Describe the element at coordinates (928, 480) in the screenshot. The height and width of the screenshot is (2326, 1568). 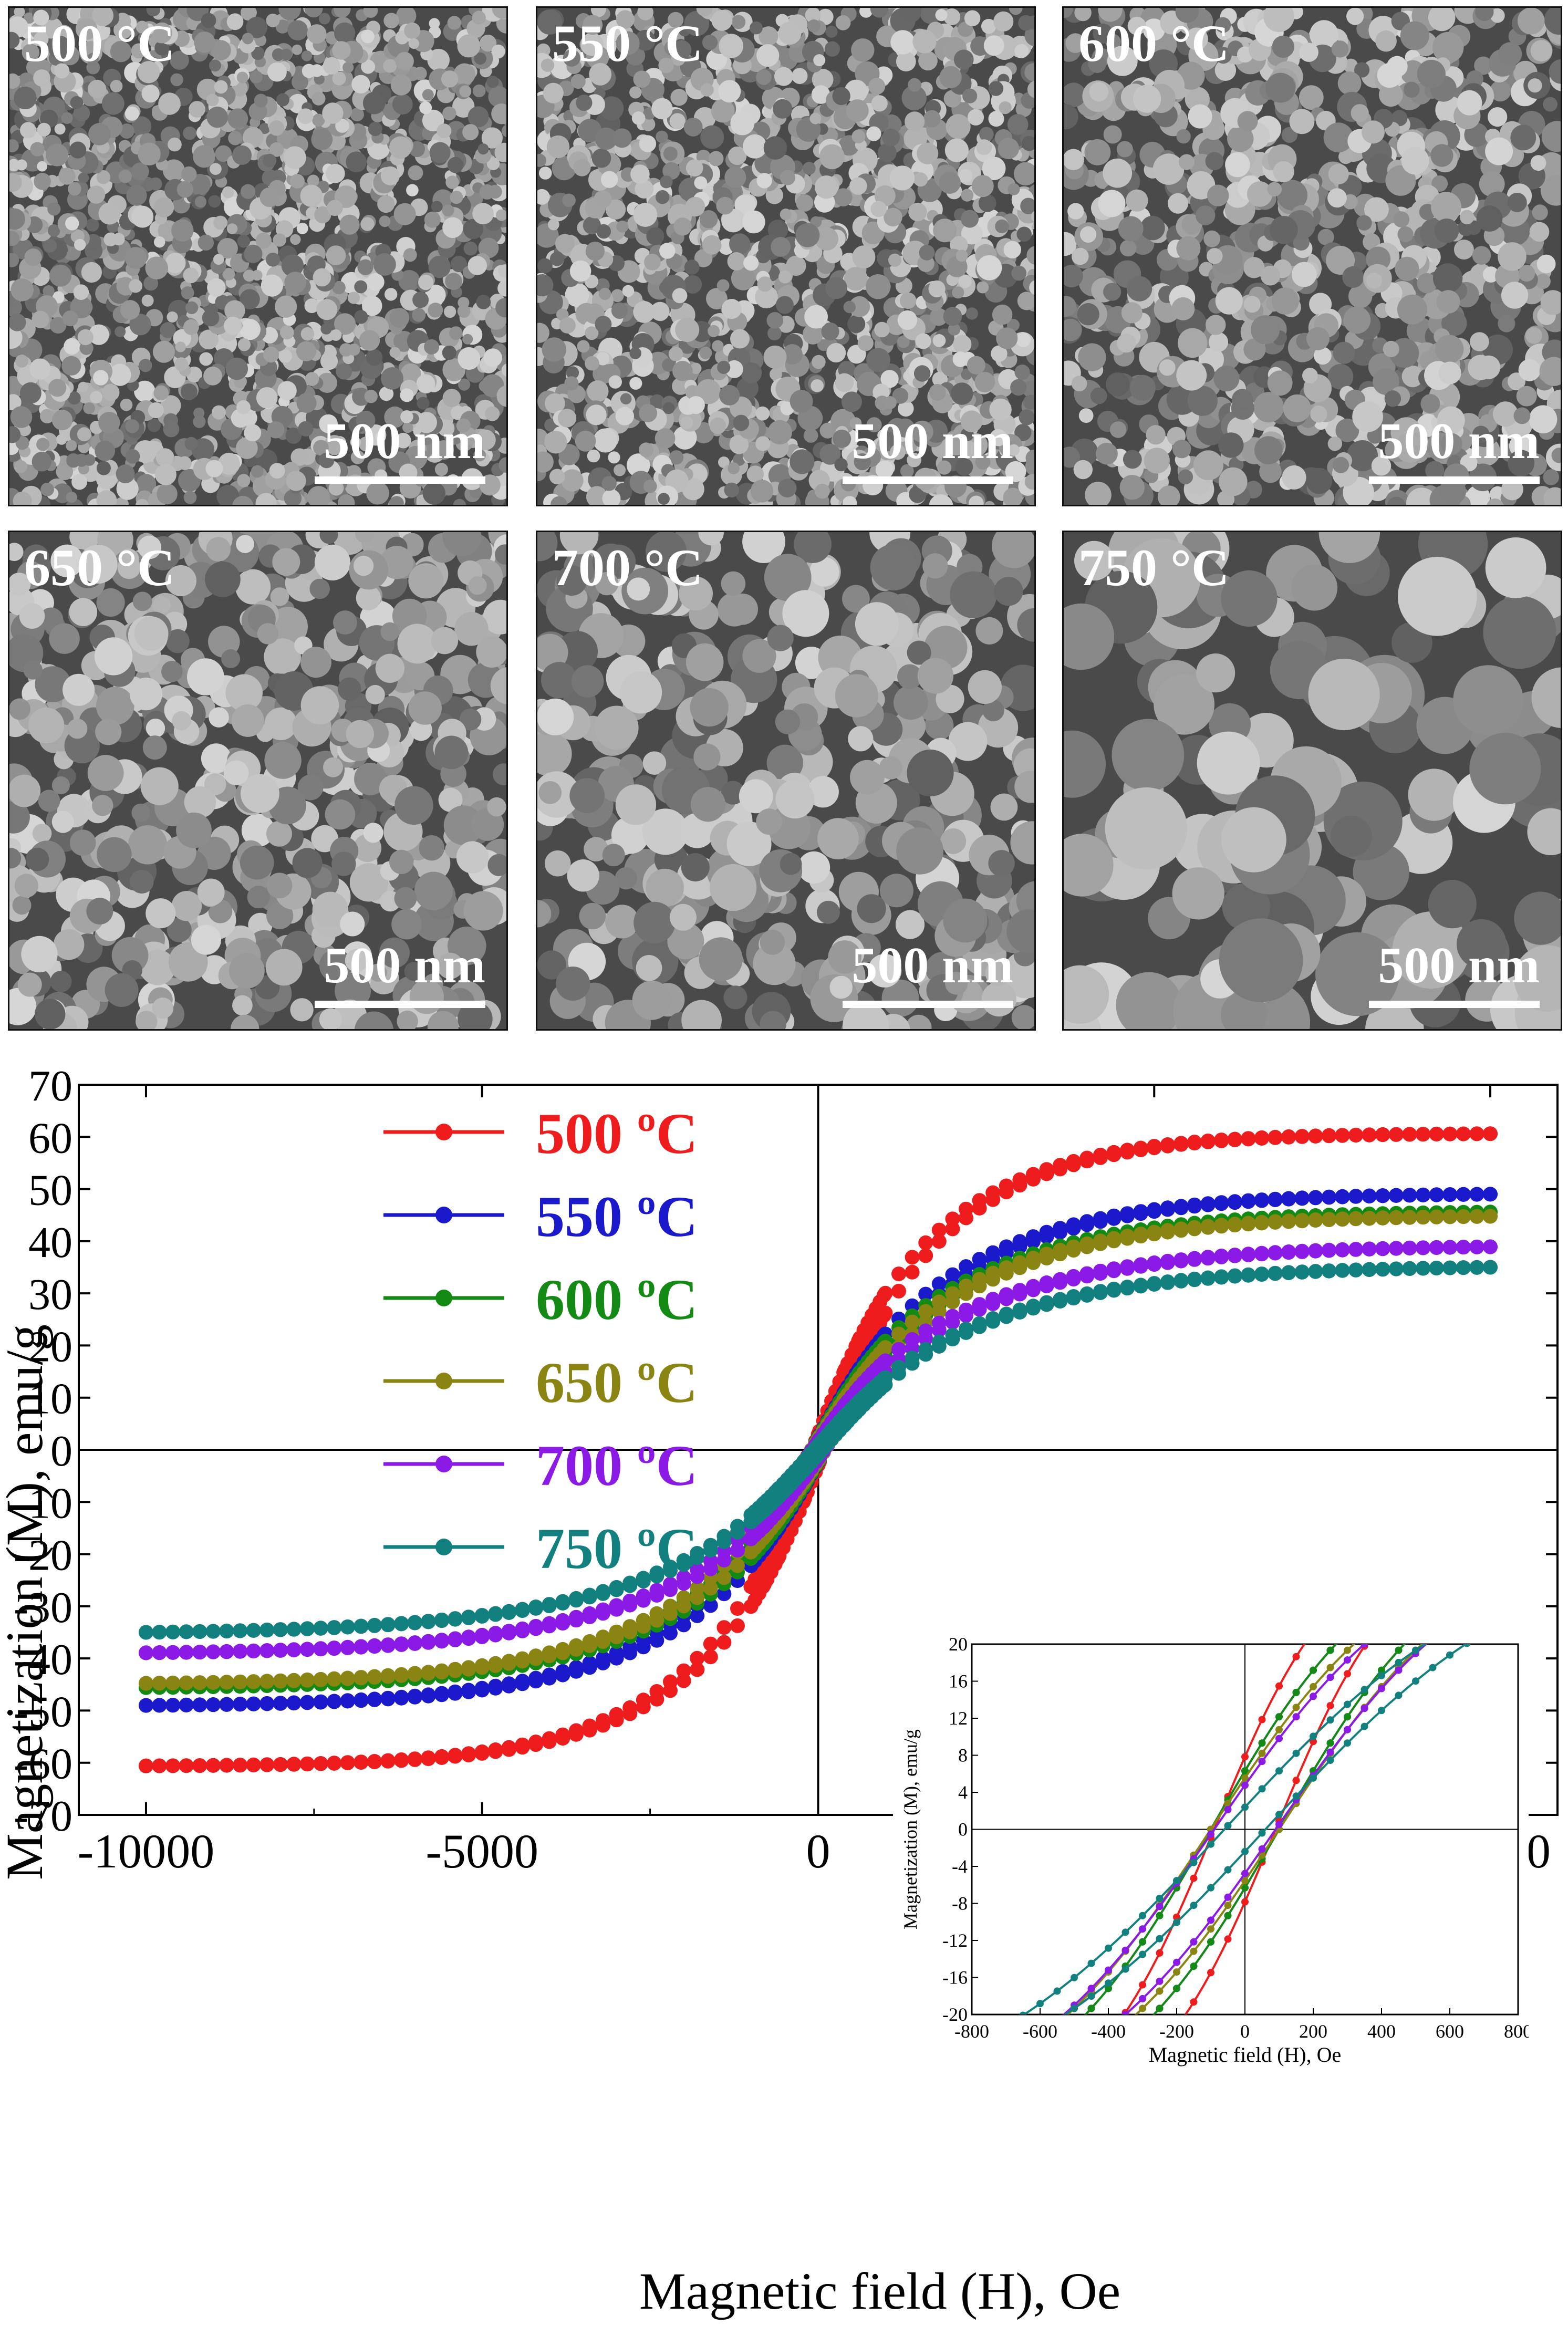
I see `scale-bar` at that location.